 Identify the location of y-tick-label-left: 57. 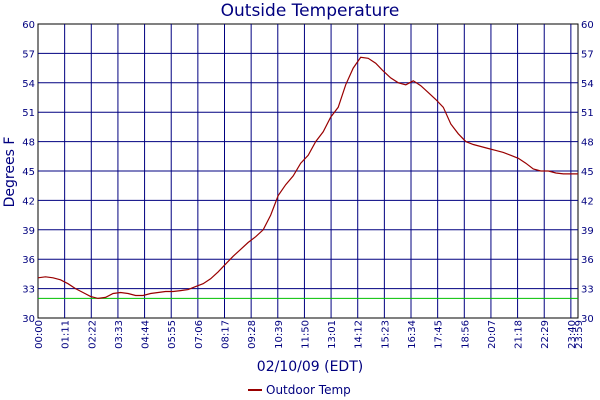
(28, 54).